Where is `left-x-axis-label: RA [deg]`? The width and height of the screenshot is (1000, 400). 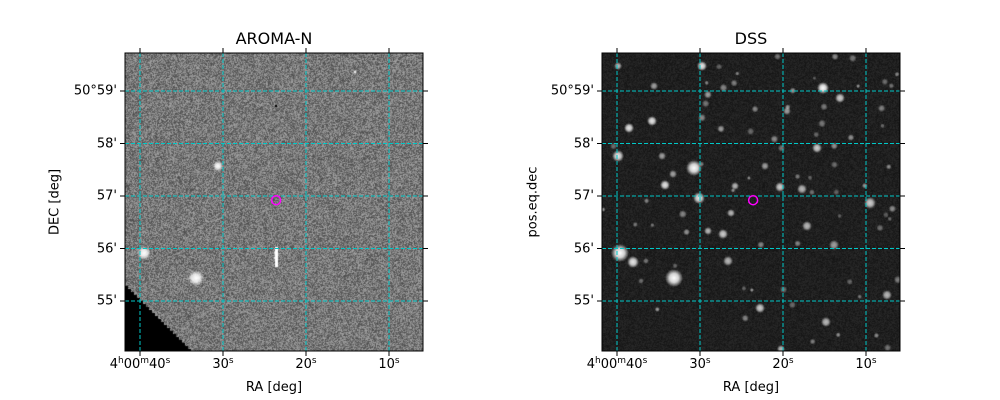
left-x-axis-label: RA [deg] is located at coordinates (274, 387).